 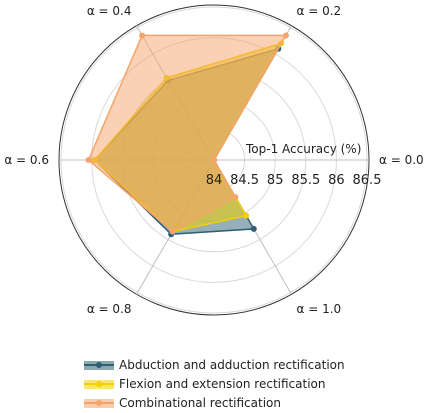 What do you see at coordinates (336, 180) in the screenshot?
I see `radial-tick-label: 86` at bounding box center [336, 180].